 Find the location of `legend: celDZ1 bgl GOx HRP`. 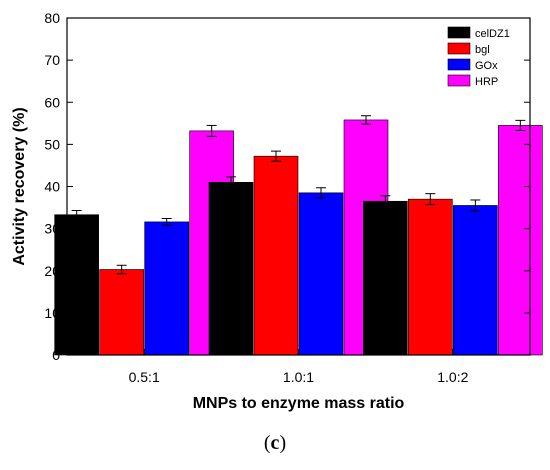

legend: celDZ1 bgl GOx HRP is located at coordinates (478, 57).